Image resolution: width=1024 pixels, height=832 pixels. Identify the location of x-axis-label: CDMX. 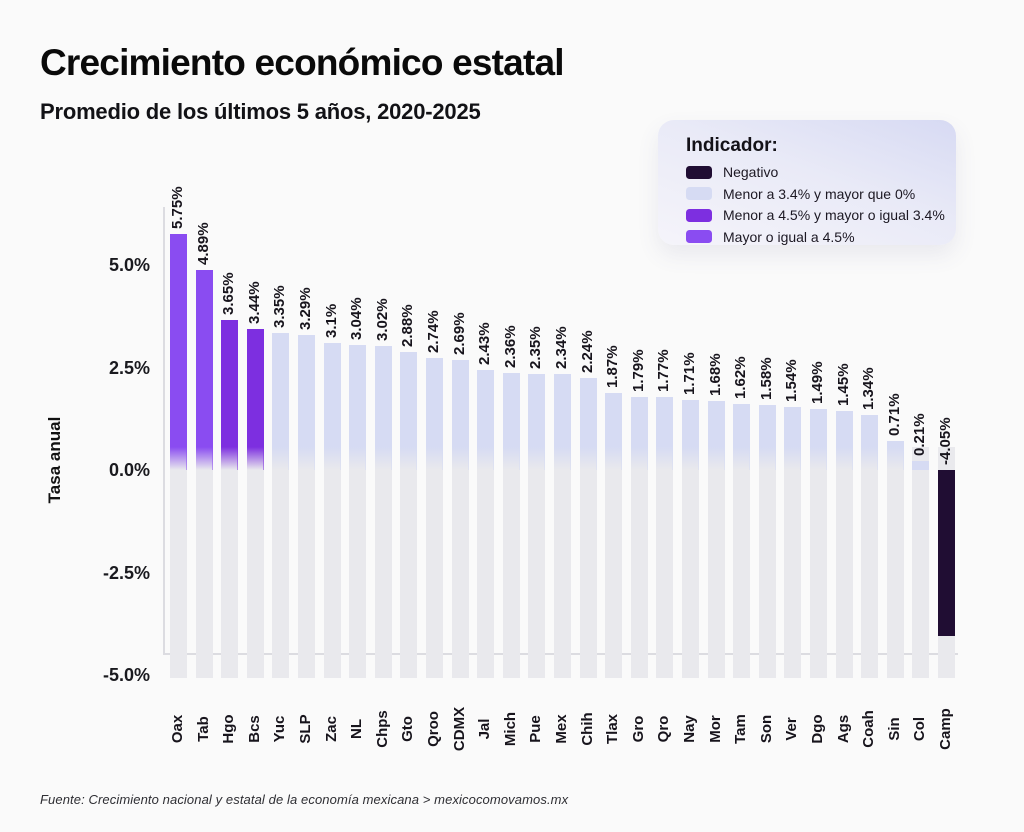
(459, 729).